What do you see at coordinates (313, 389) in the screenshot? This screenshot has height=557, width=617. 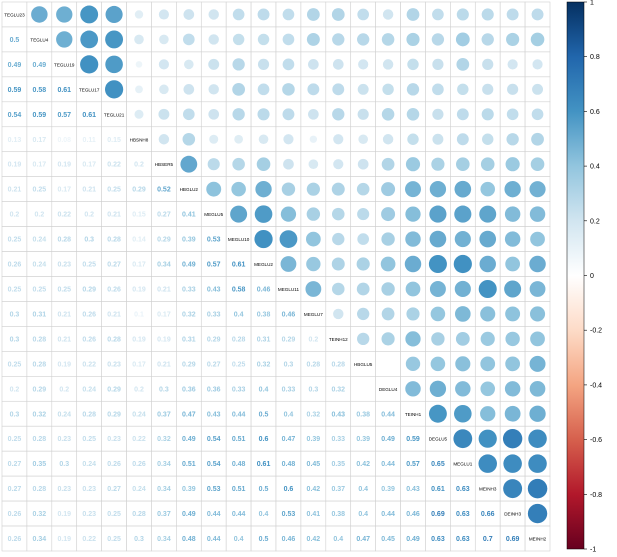 I see `correlation-value: 0.3` at bounding box center [313, 389].